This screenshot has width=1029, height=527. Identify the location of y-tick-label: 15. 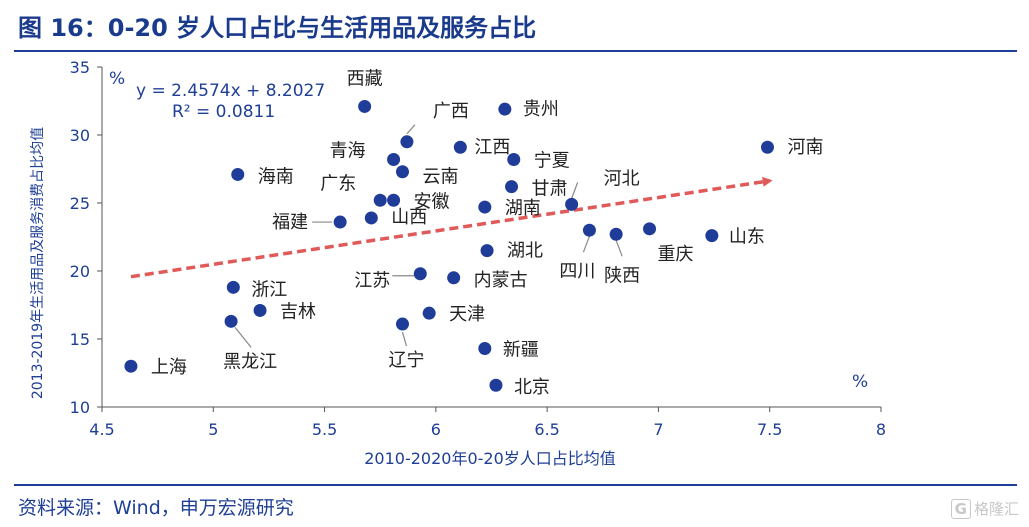
(80, 339).